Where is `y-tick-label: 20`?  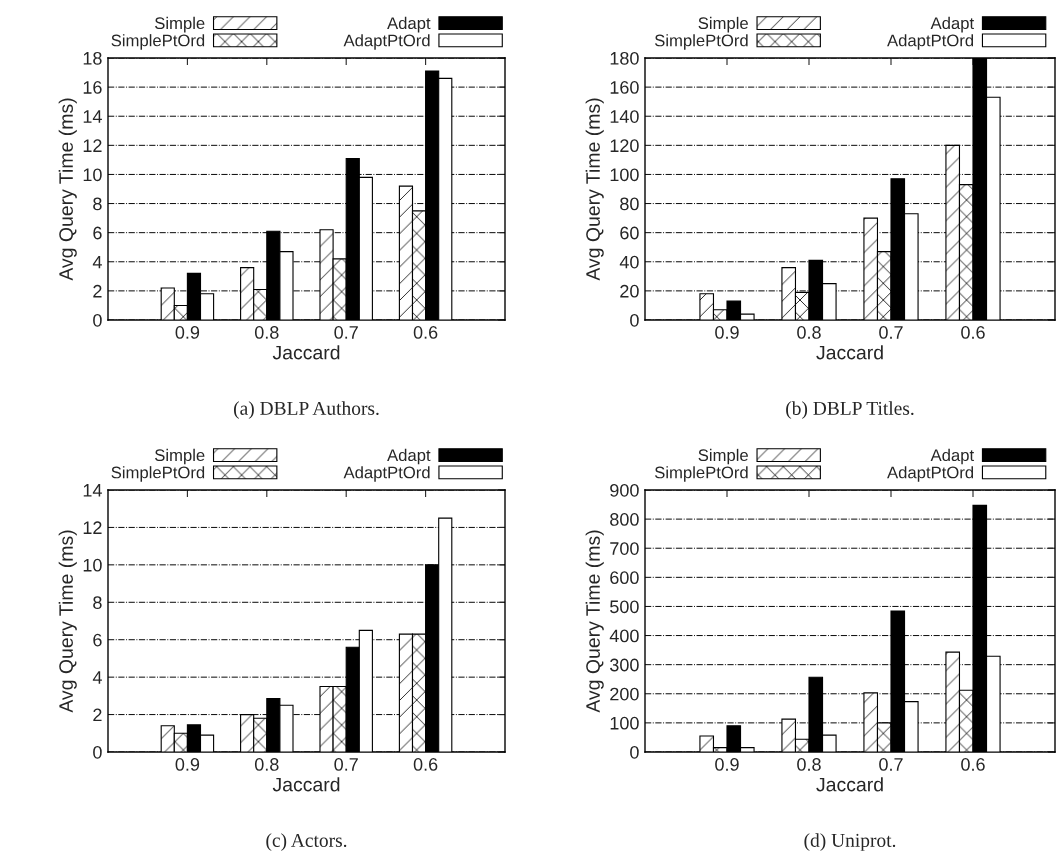
y-tick-label: 20 is located at coordinates (629, 291).